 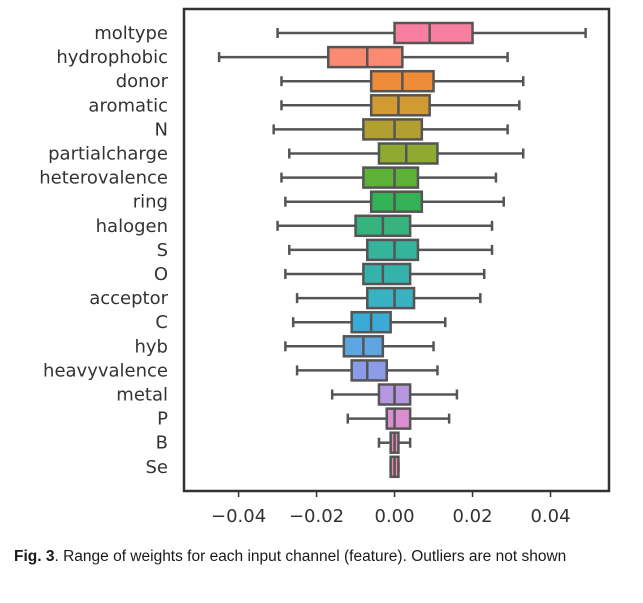 I want to click on box-ring, so click(x=394, y=201).